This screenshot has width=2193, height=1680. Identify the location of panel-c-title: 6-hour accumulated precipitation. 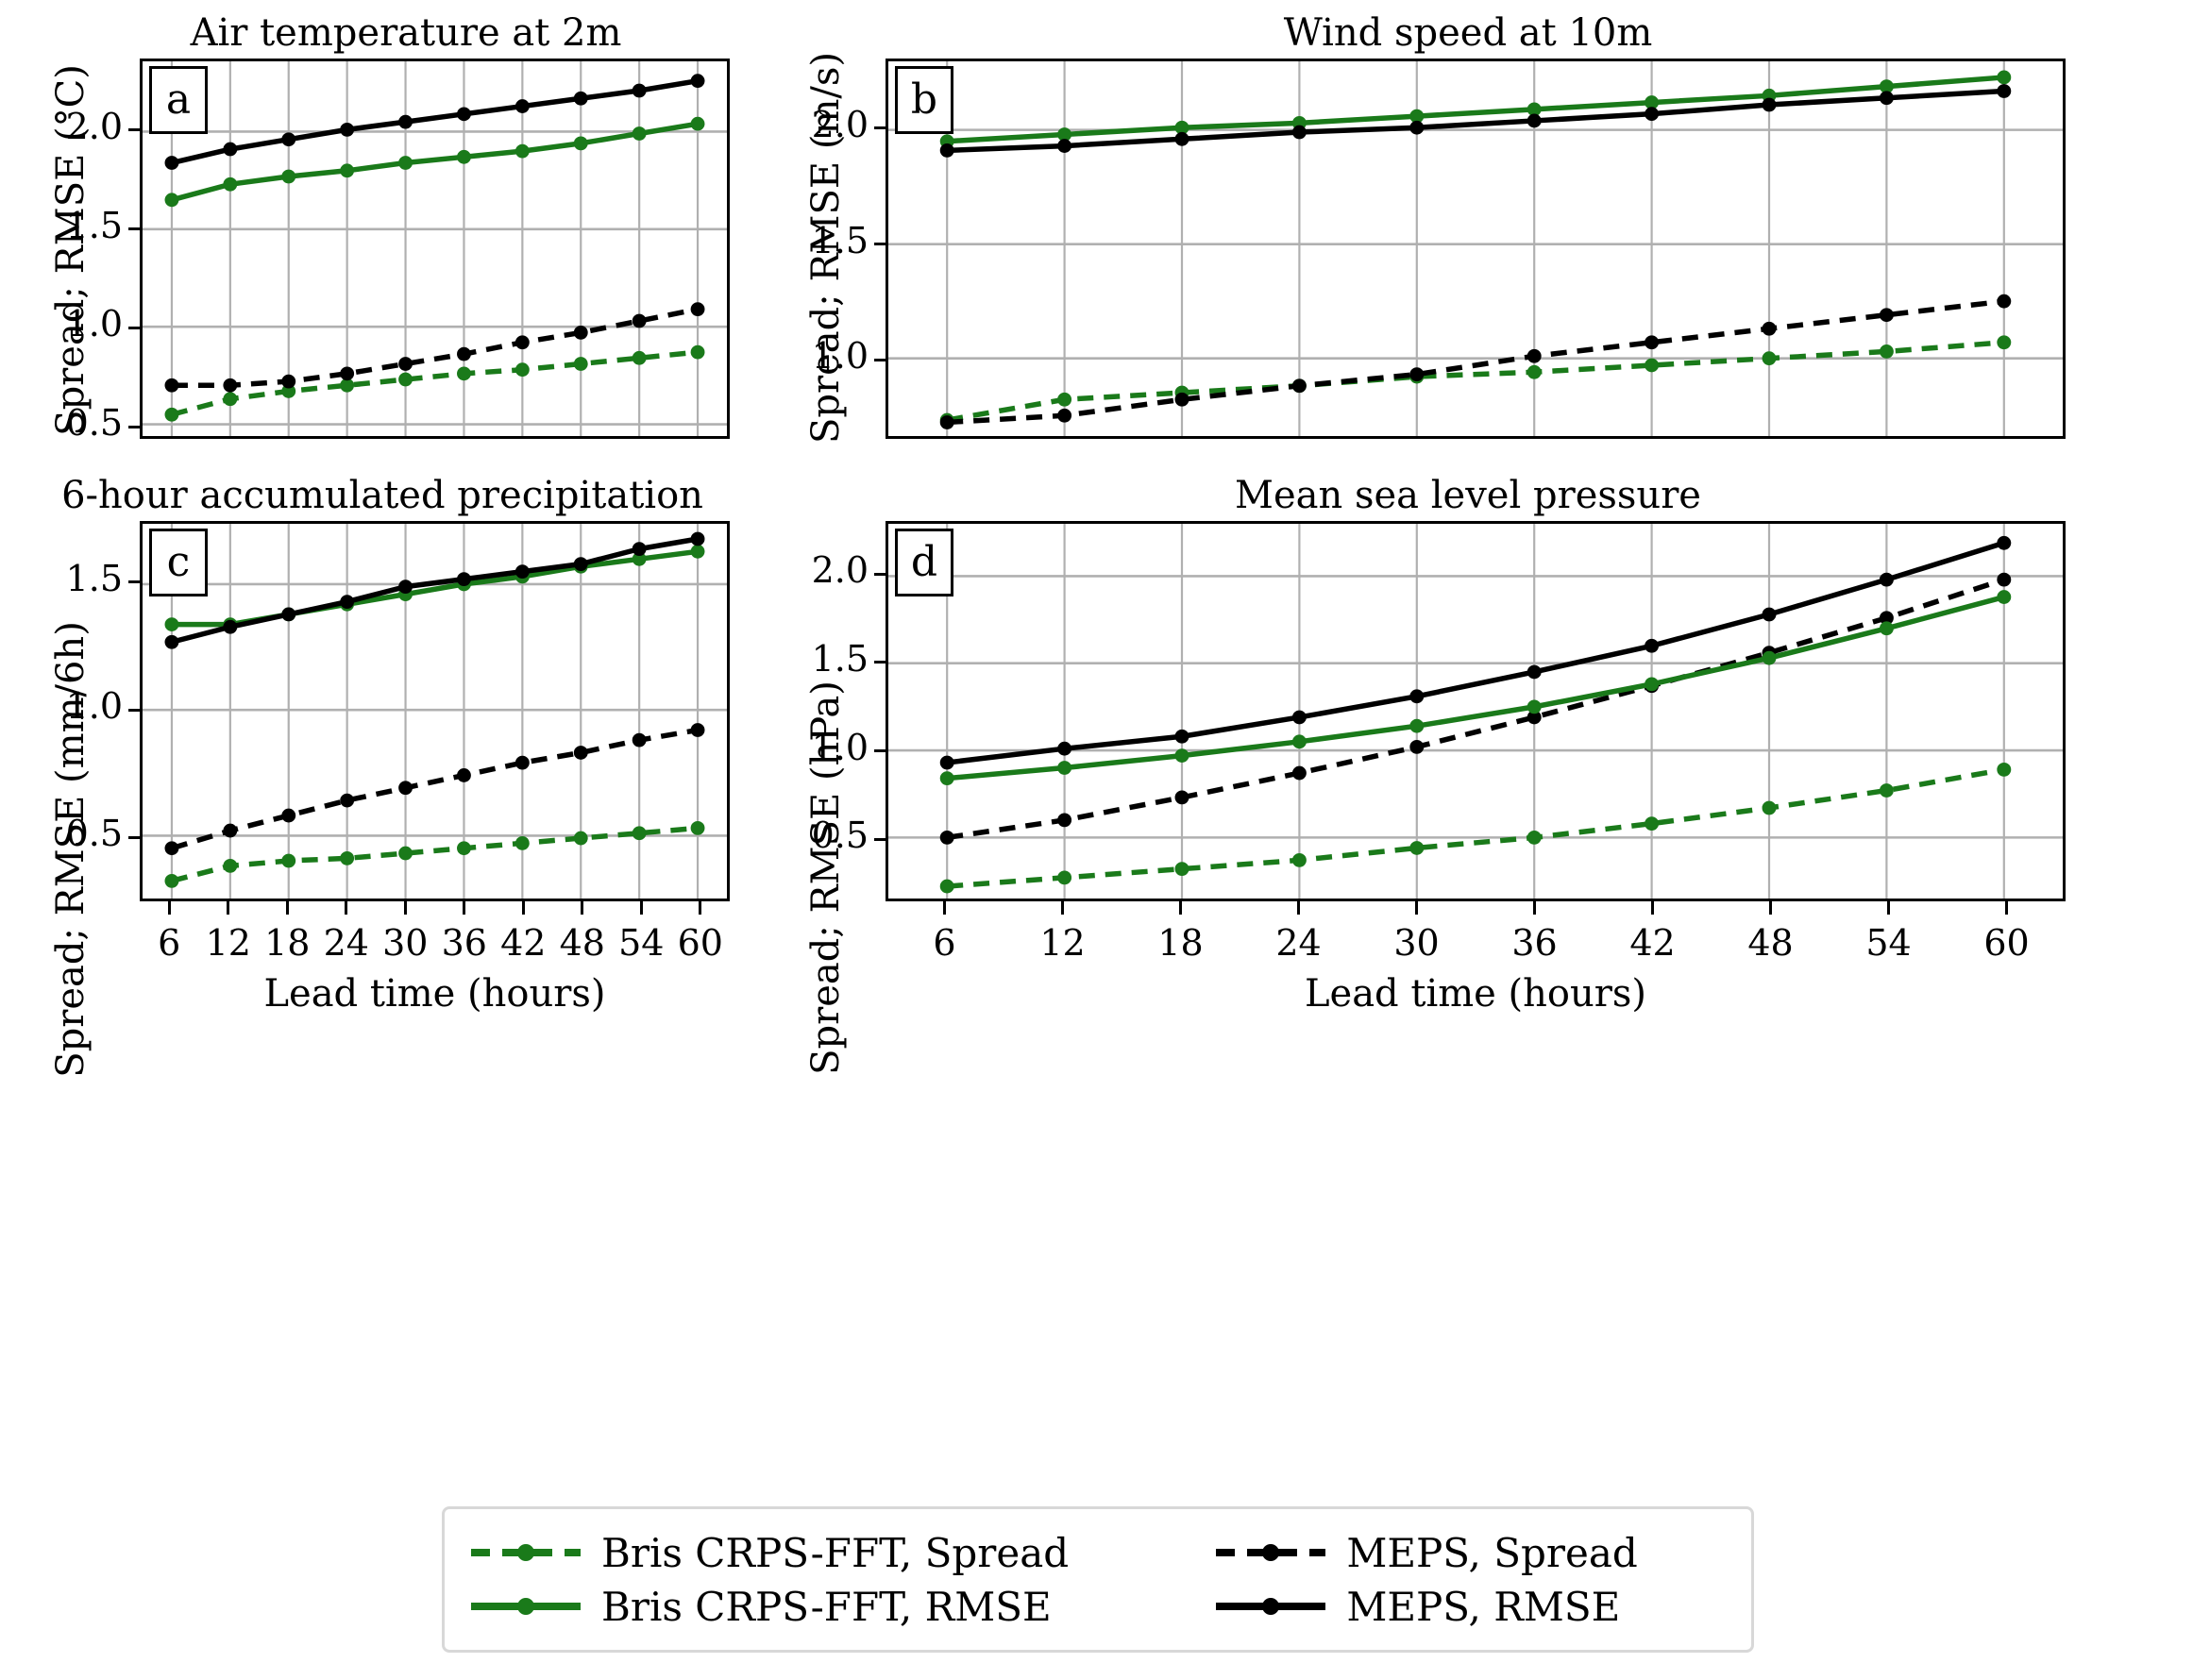
(382, 495).